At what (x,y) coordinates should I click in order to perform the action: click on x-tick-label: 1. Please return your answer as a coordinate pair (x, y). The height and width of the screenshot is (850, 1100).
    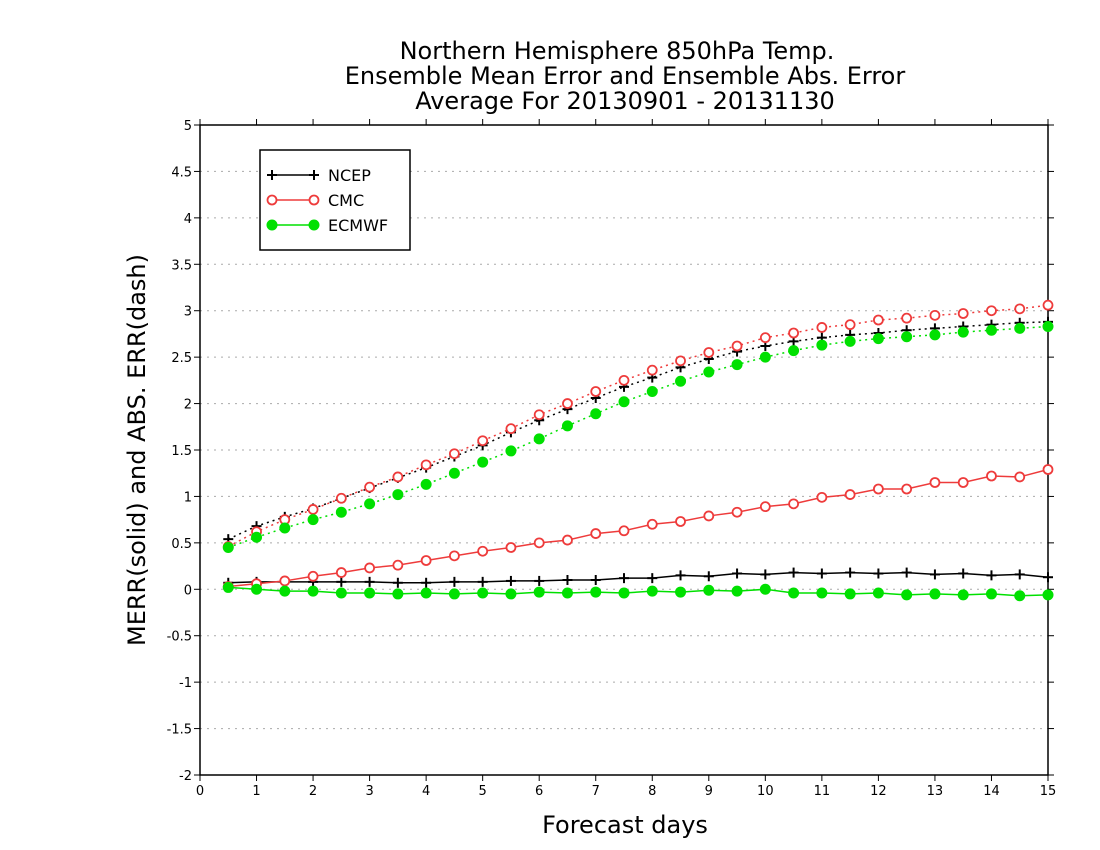
    Looking at the image, I should click on (256, 791).